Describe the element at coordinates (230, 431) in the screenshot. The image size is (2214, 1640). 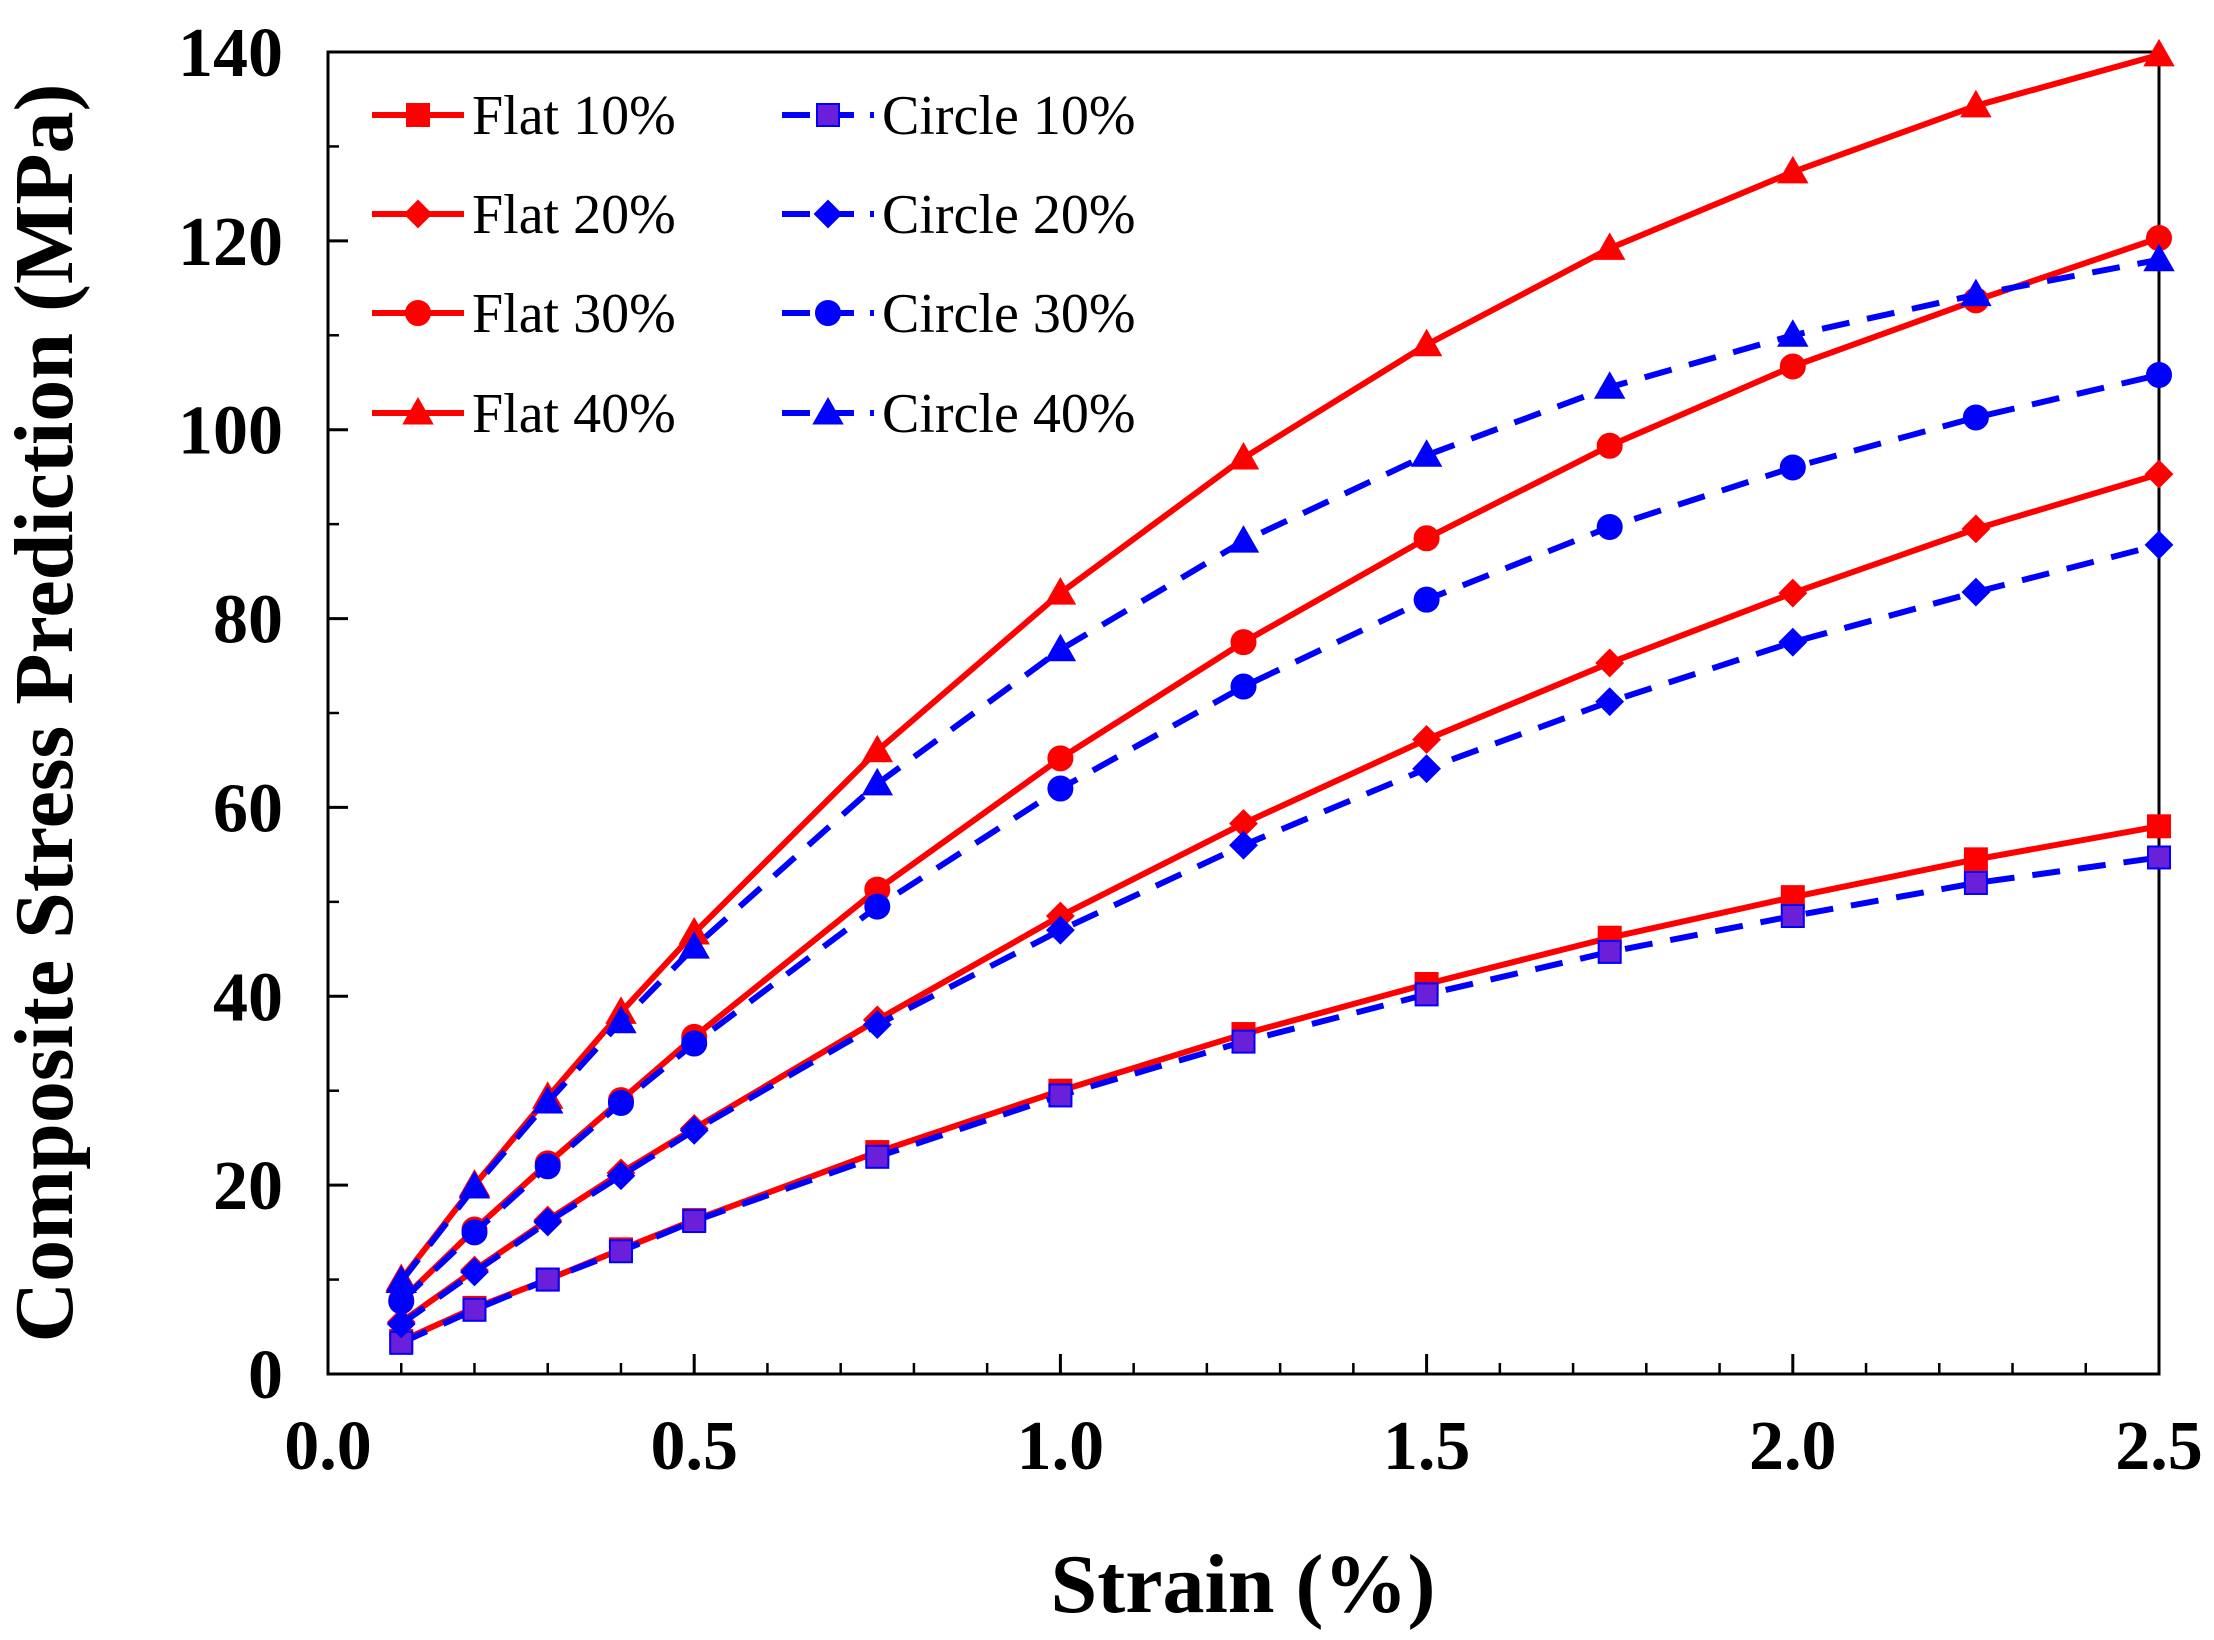
I see `y-tick-label: 100` at that location.